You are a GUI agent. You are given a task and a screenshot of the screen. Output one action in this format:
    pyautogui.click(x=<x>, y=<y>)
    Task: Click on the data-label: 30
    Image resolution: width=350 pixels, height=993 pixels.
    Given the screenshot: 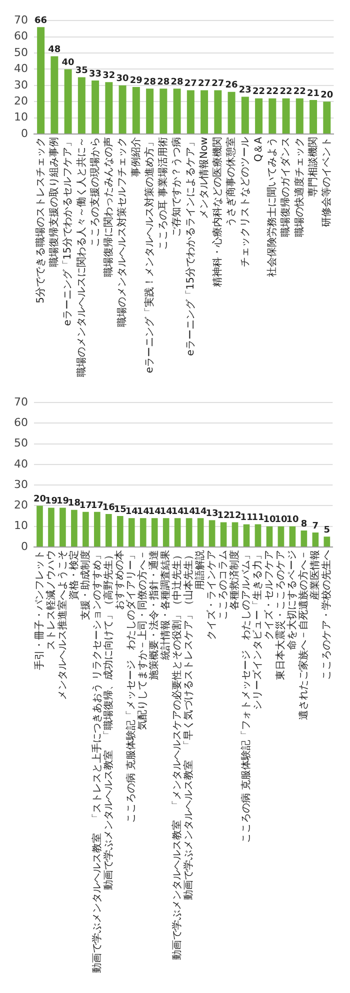 What is the action you would take?
    pyautogui.click(x=122, y=79)
    